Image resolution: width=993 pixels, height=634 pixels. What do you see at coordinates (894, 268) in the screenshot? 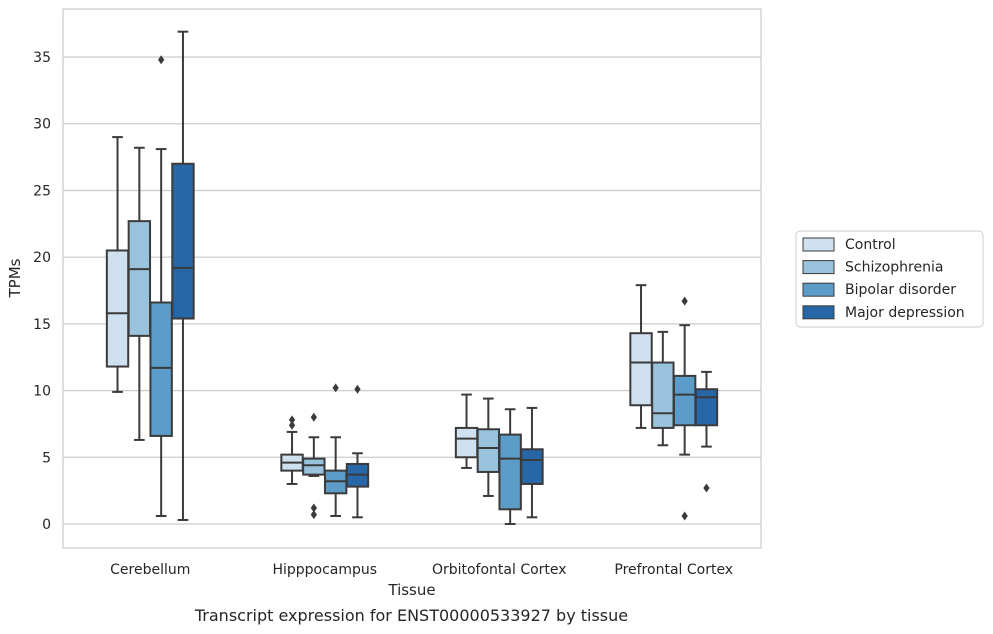
I see `legend-label: Schizophrenia` at bounding box center [894, 268].